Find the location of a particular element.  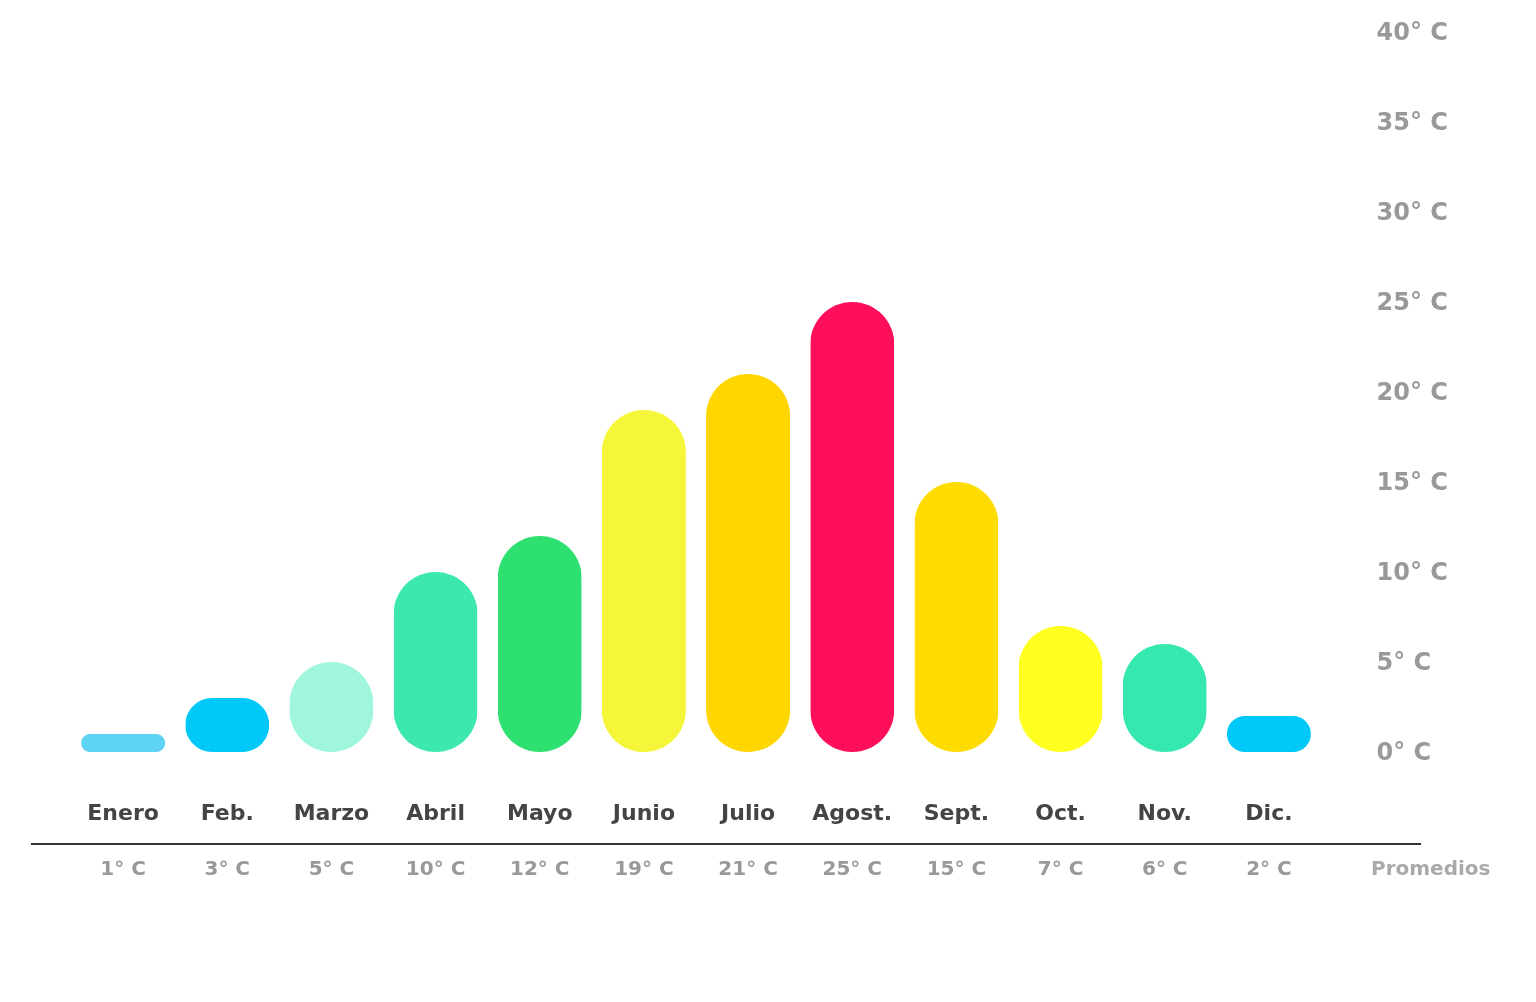

y-tick-label: 40° C is located at coordinates (1412, 31).